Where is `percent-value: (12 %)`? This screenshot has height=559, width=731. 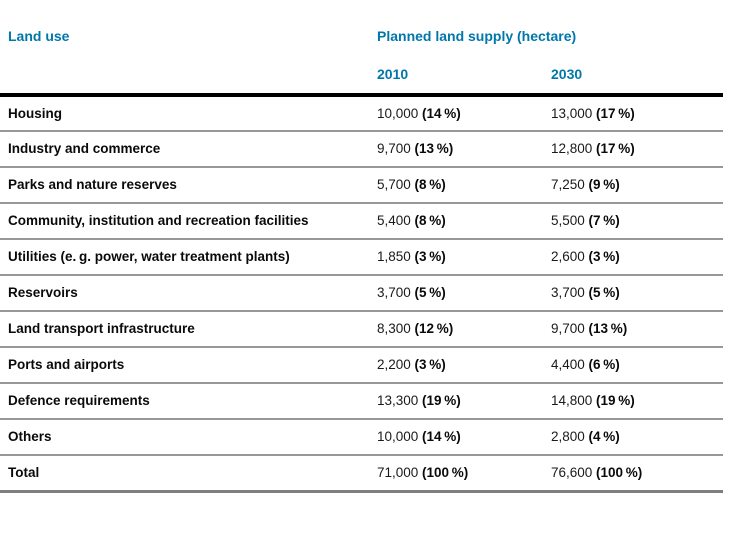 percent-value: (12 %) is located at coordinates (434, 328).